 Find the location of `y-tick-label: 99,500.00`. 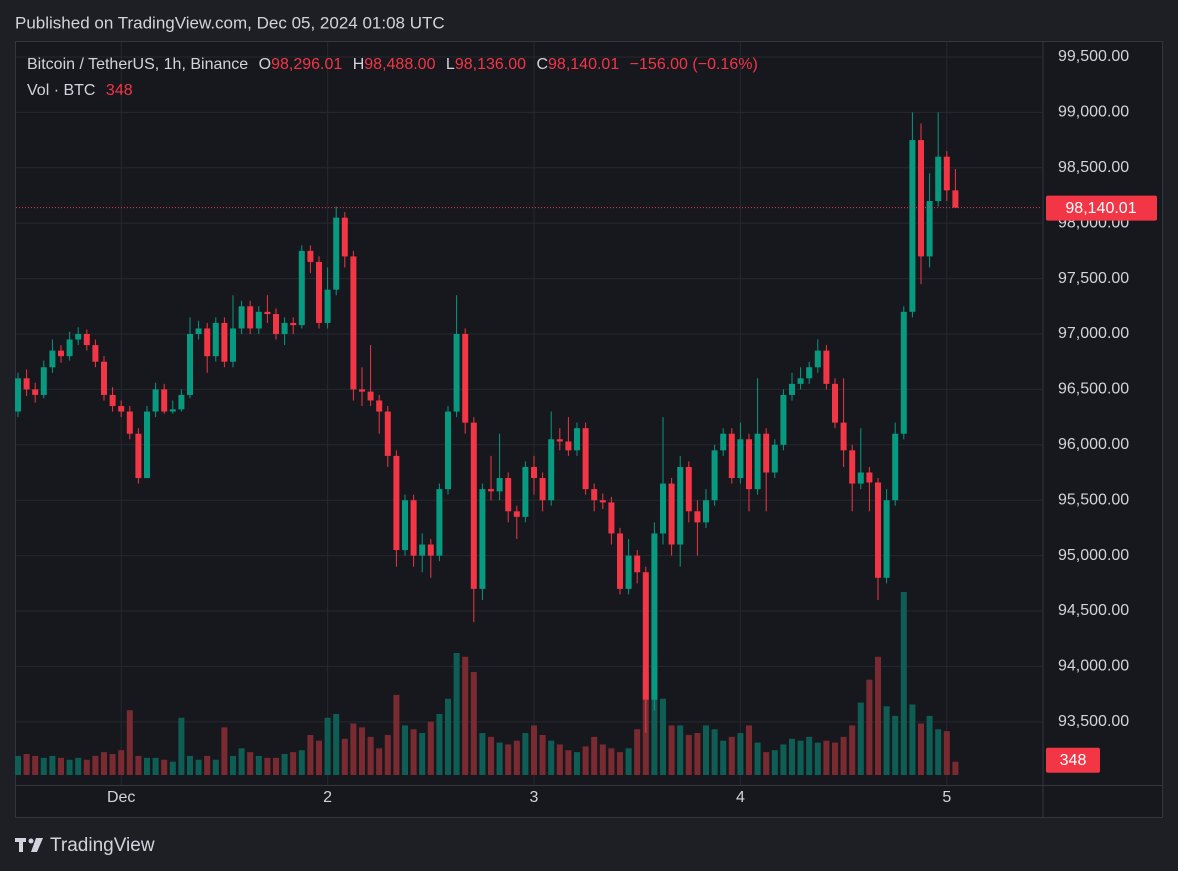

y-tick-label: 99,500.00 is located at coordinates (1093, 56).